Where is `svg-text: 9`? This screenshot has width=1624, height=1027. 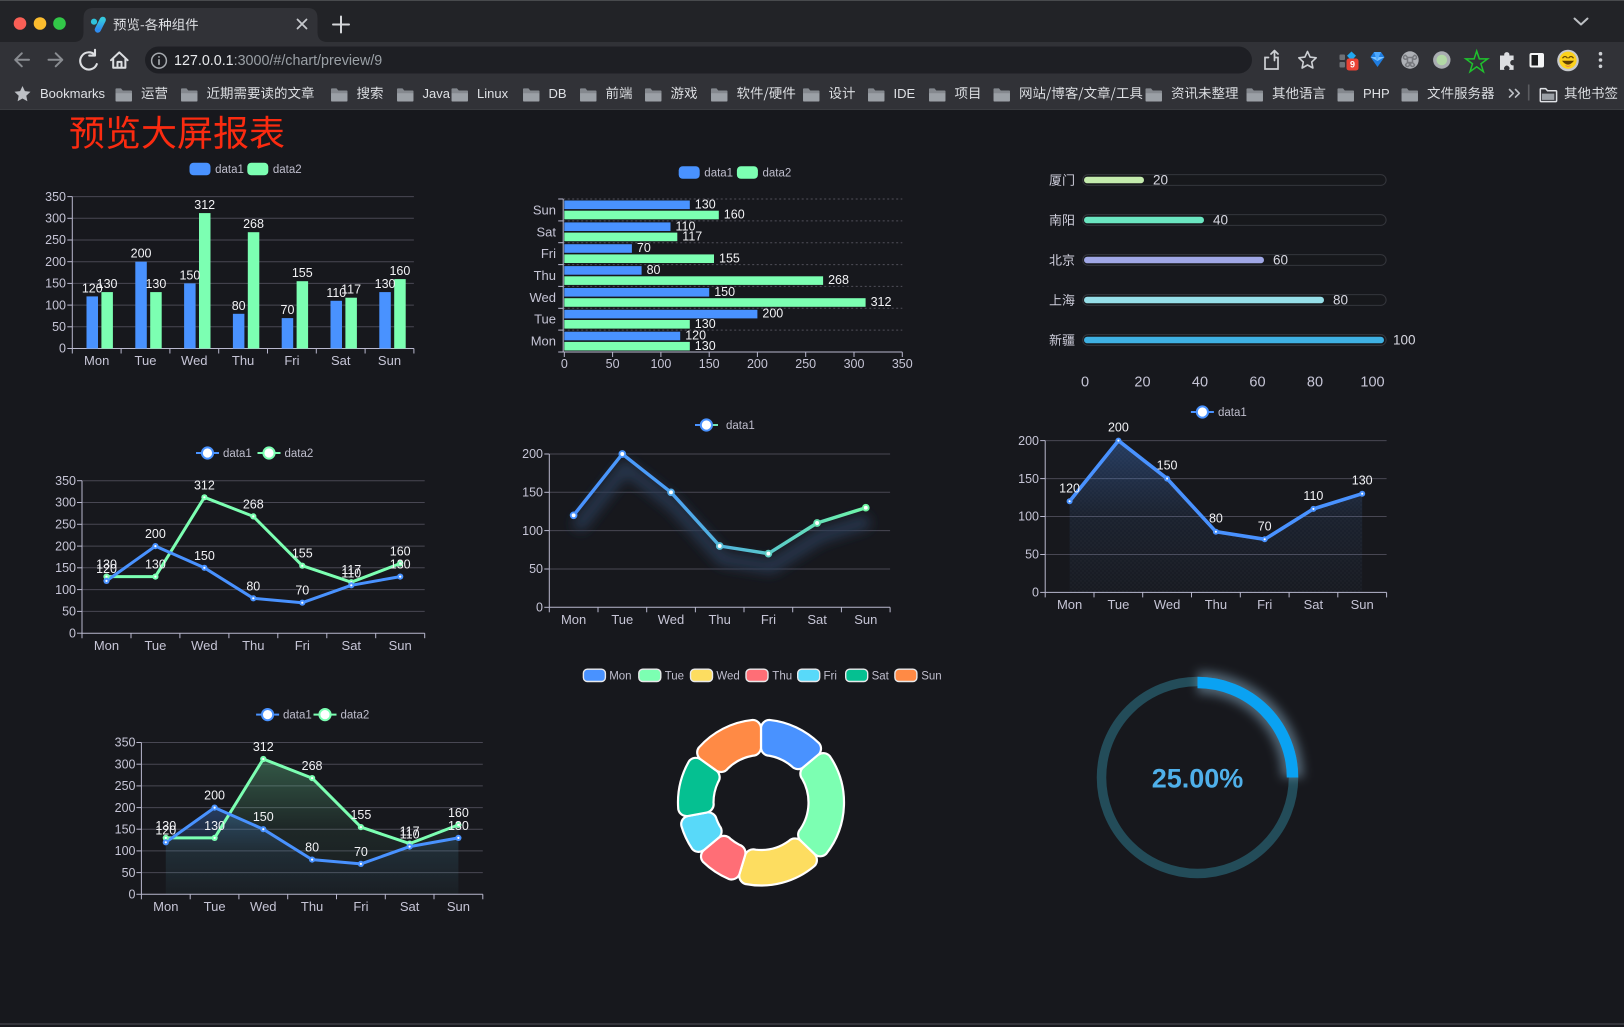 svg-text: 9 is located at coordinates (1352, 65).